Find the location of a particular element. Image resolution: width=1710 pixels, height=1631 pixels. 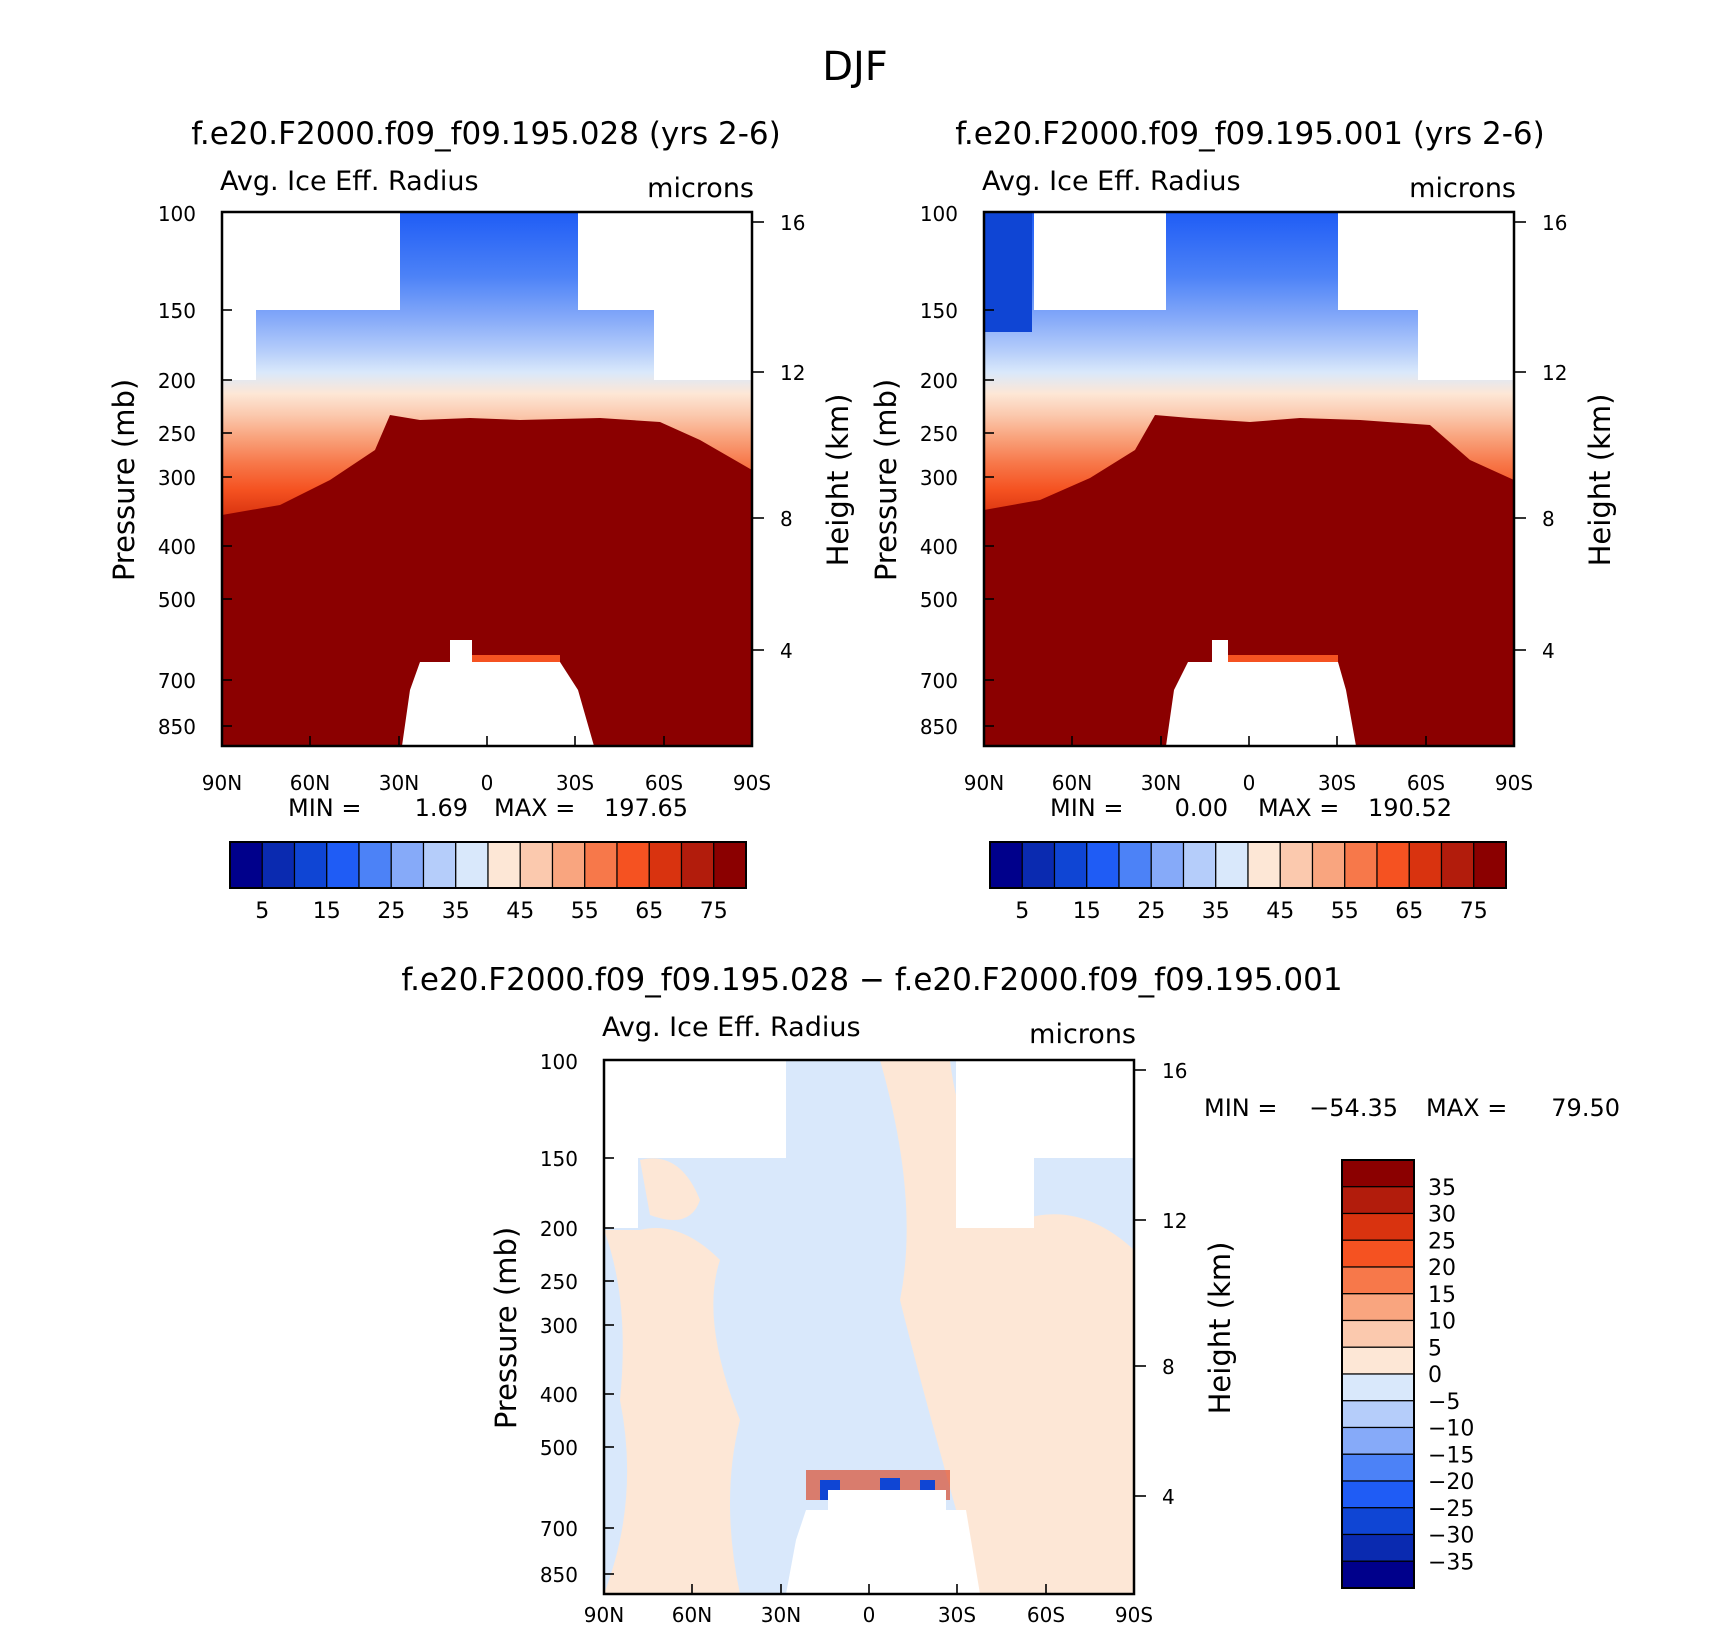

max-label-left: MAX = is located at coordinates (534, 808).